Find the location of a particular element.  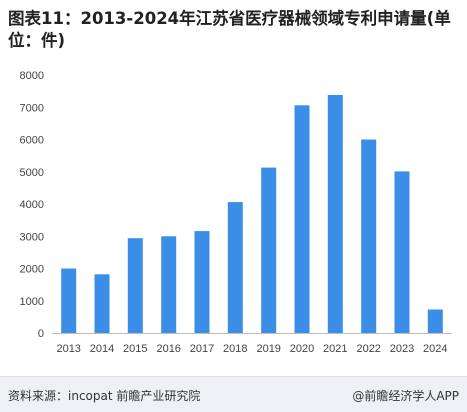

bar-2023 is located at coordinates (402, 252).